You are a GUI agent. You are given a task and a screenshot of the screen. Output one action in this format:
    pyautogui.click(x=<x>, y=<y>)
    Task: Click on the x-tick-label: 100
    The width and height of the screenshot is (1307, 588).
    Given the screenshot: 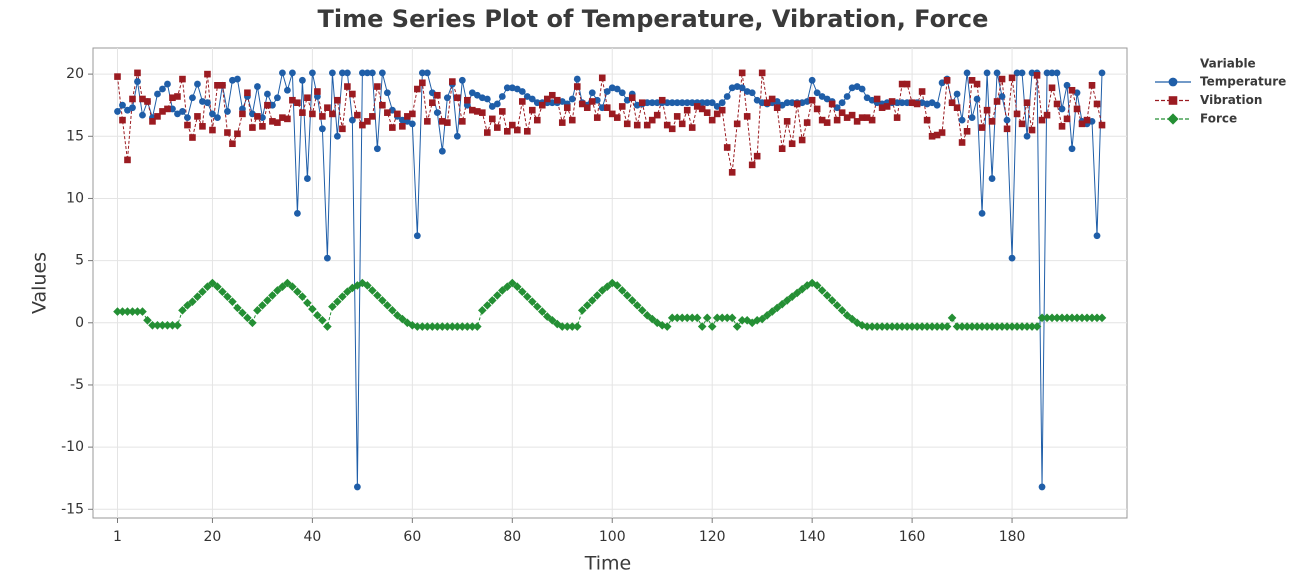 What is the action you would take?
    pyautogui.click(x=612, y=537)
    